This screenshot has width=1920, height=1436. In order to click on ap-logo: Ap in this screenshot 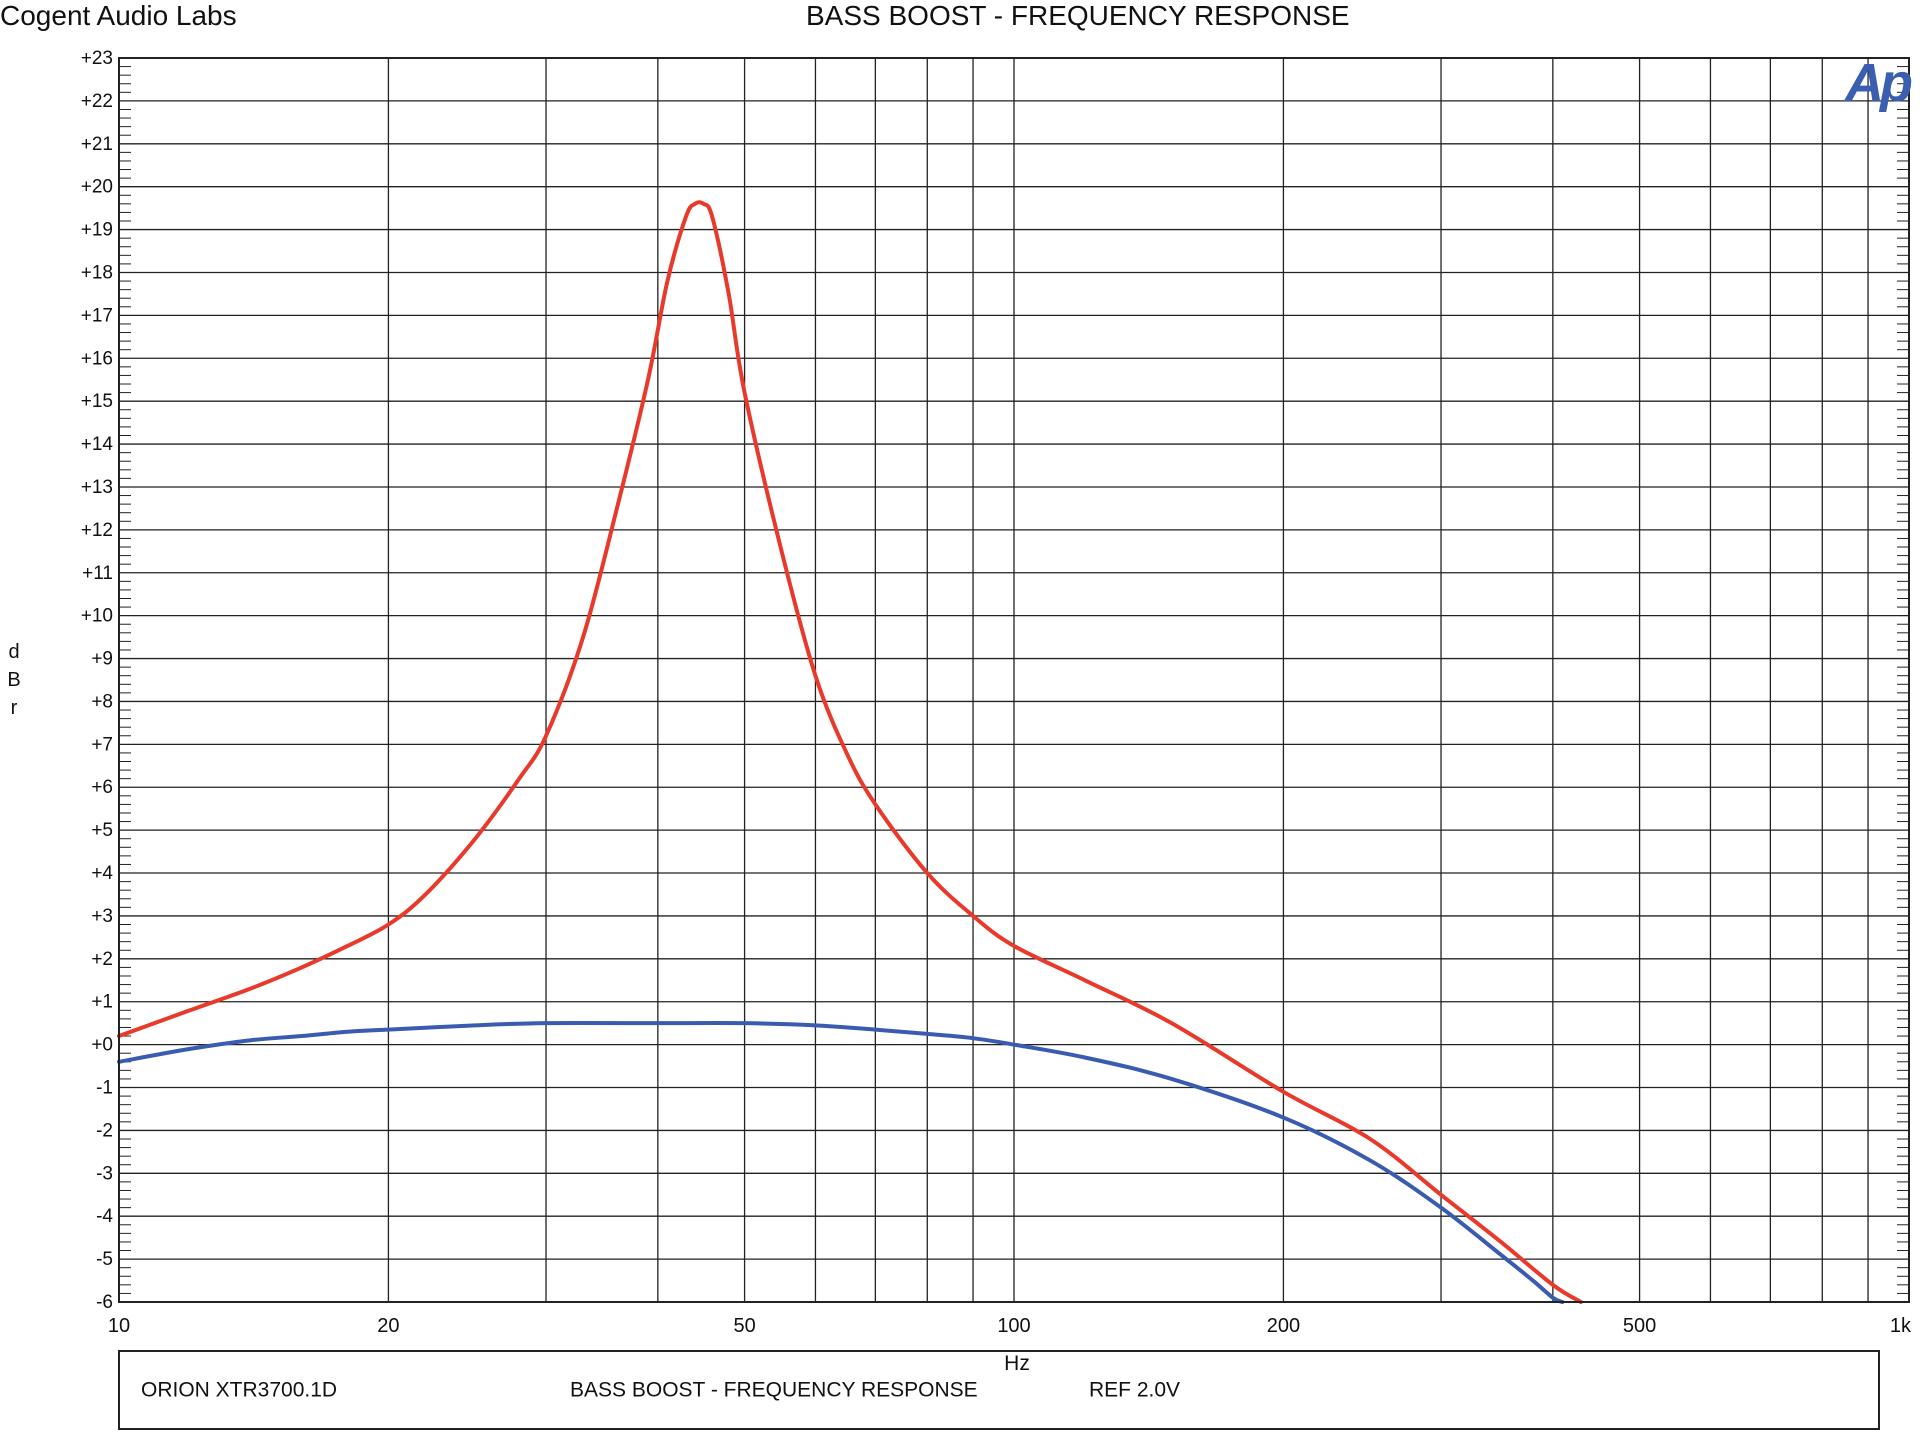, I will do `click(1877, 83)`.